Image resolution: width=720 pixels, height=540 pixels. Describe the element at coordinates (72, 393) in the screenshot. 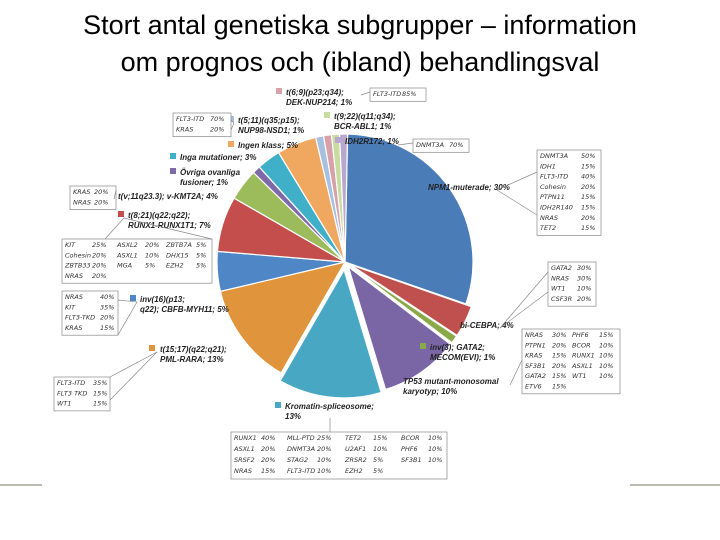

I see `annotation-cell: FLT3 TKD` at that location.